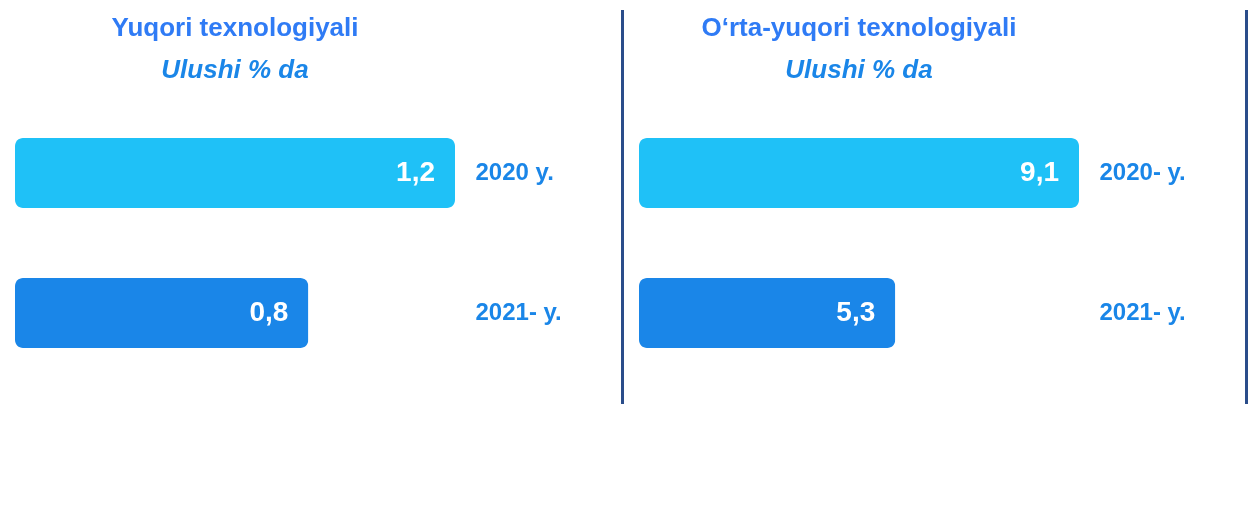 This screenshot has width=1258, height=513. What do you see at coordinates (856, 311) in the screenshot?
I see `data-label: 5,3` at bounding box center [856, 311].